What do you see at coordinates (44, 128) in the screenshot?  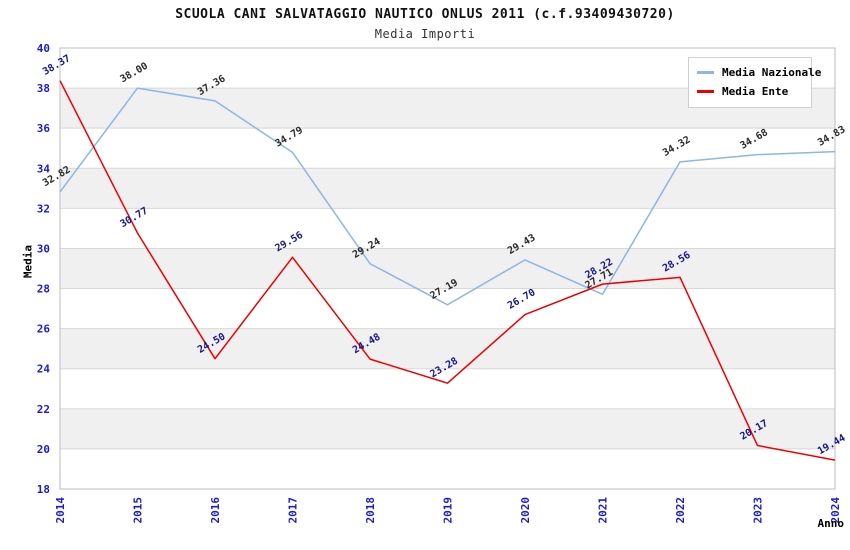 I see `y-tick-label: 36` at bounding box center [44, 128].